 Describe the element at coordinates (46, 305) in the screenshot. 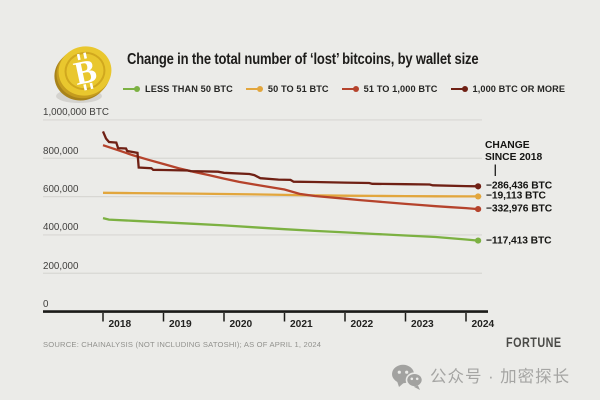

I see `y-tick-label: 0` at that location.